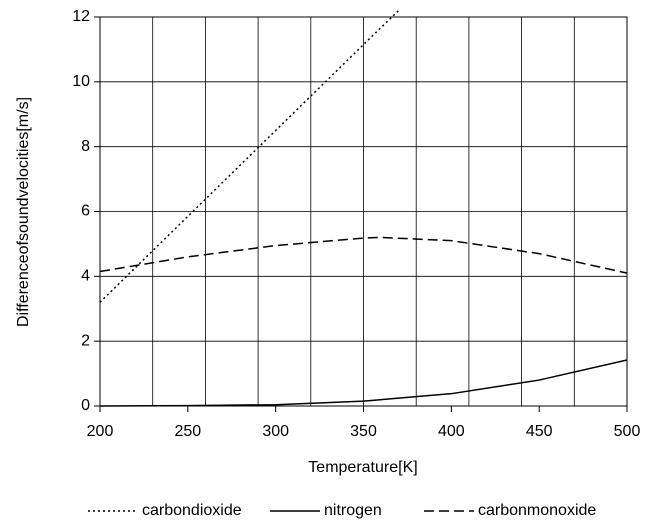  What do you see at coordinates (275, 431) in the screenshot?
I see `x-tick-label: 300` at bounding box center [275, 431].